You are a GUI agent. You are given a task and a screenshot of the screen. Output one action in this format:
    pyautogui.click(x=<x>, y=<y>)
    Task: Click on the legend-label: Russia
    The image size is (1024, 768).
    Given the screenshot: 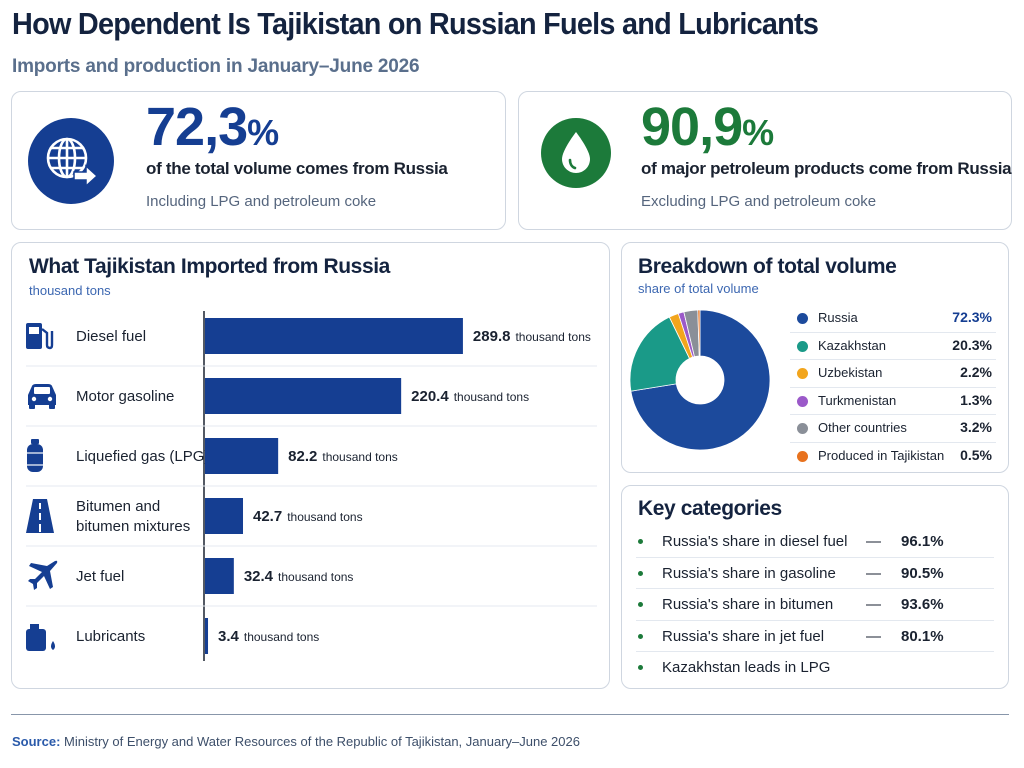 What is the action you would take?
    pyautogui.click(x=838, y=317)
    